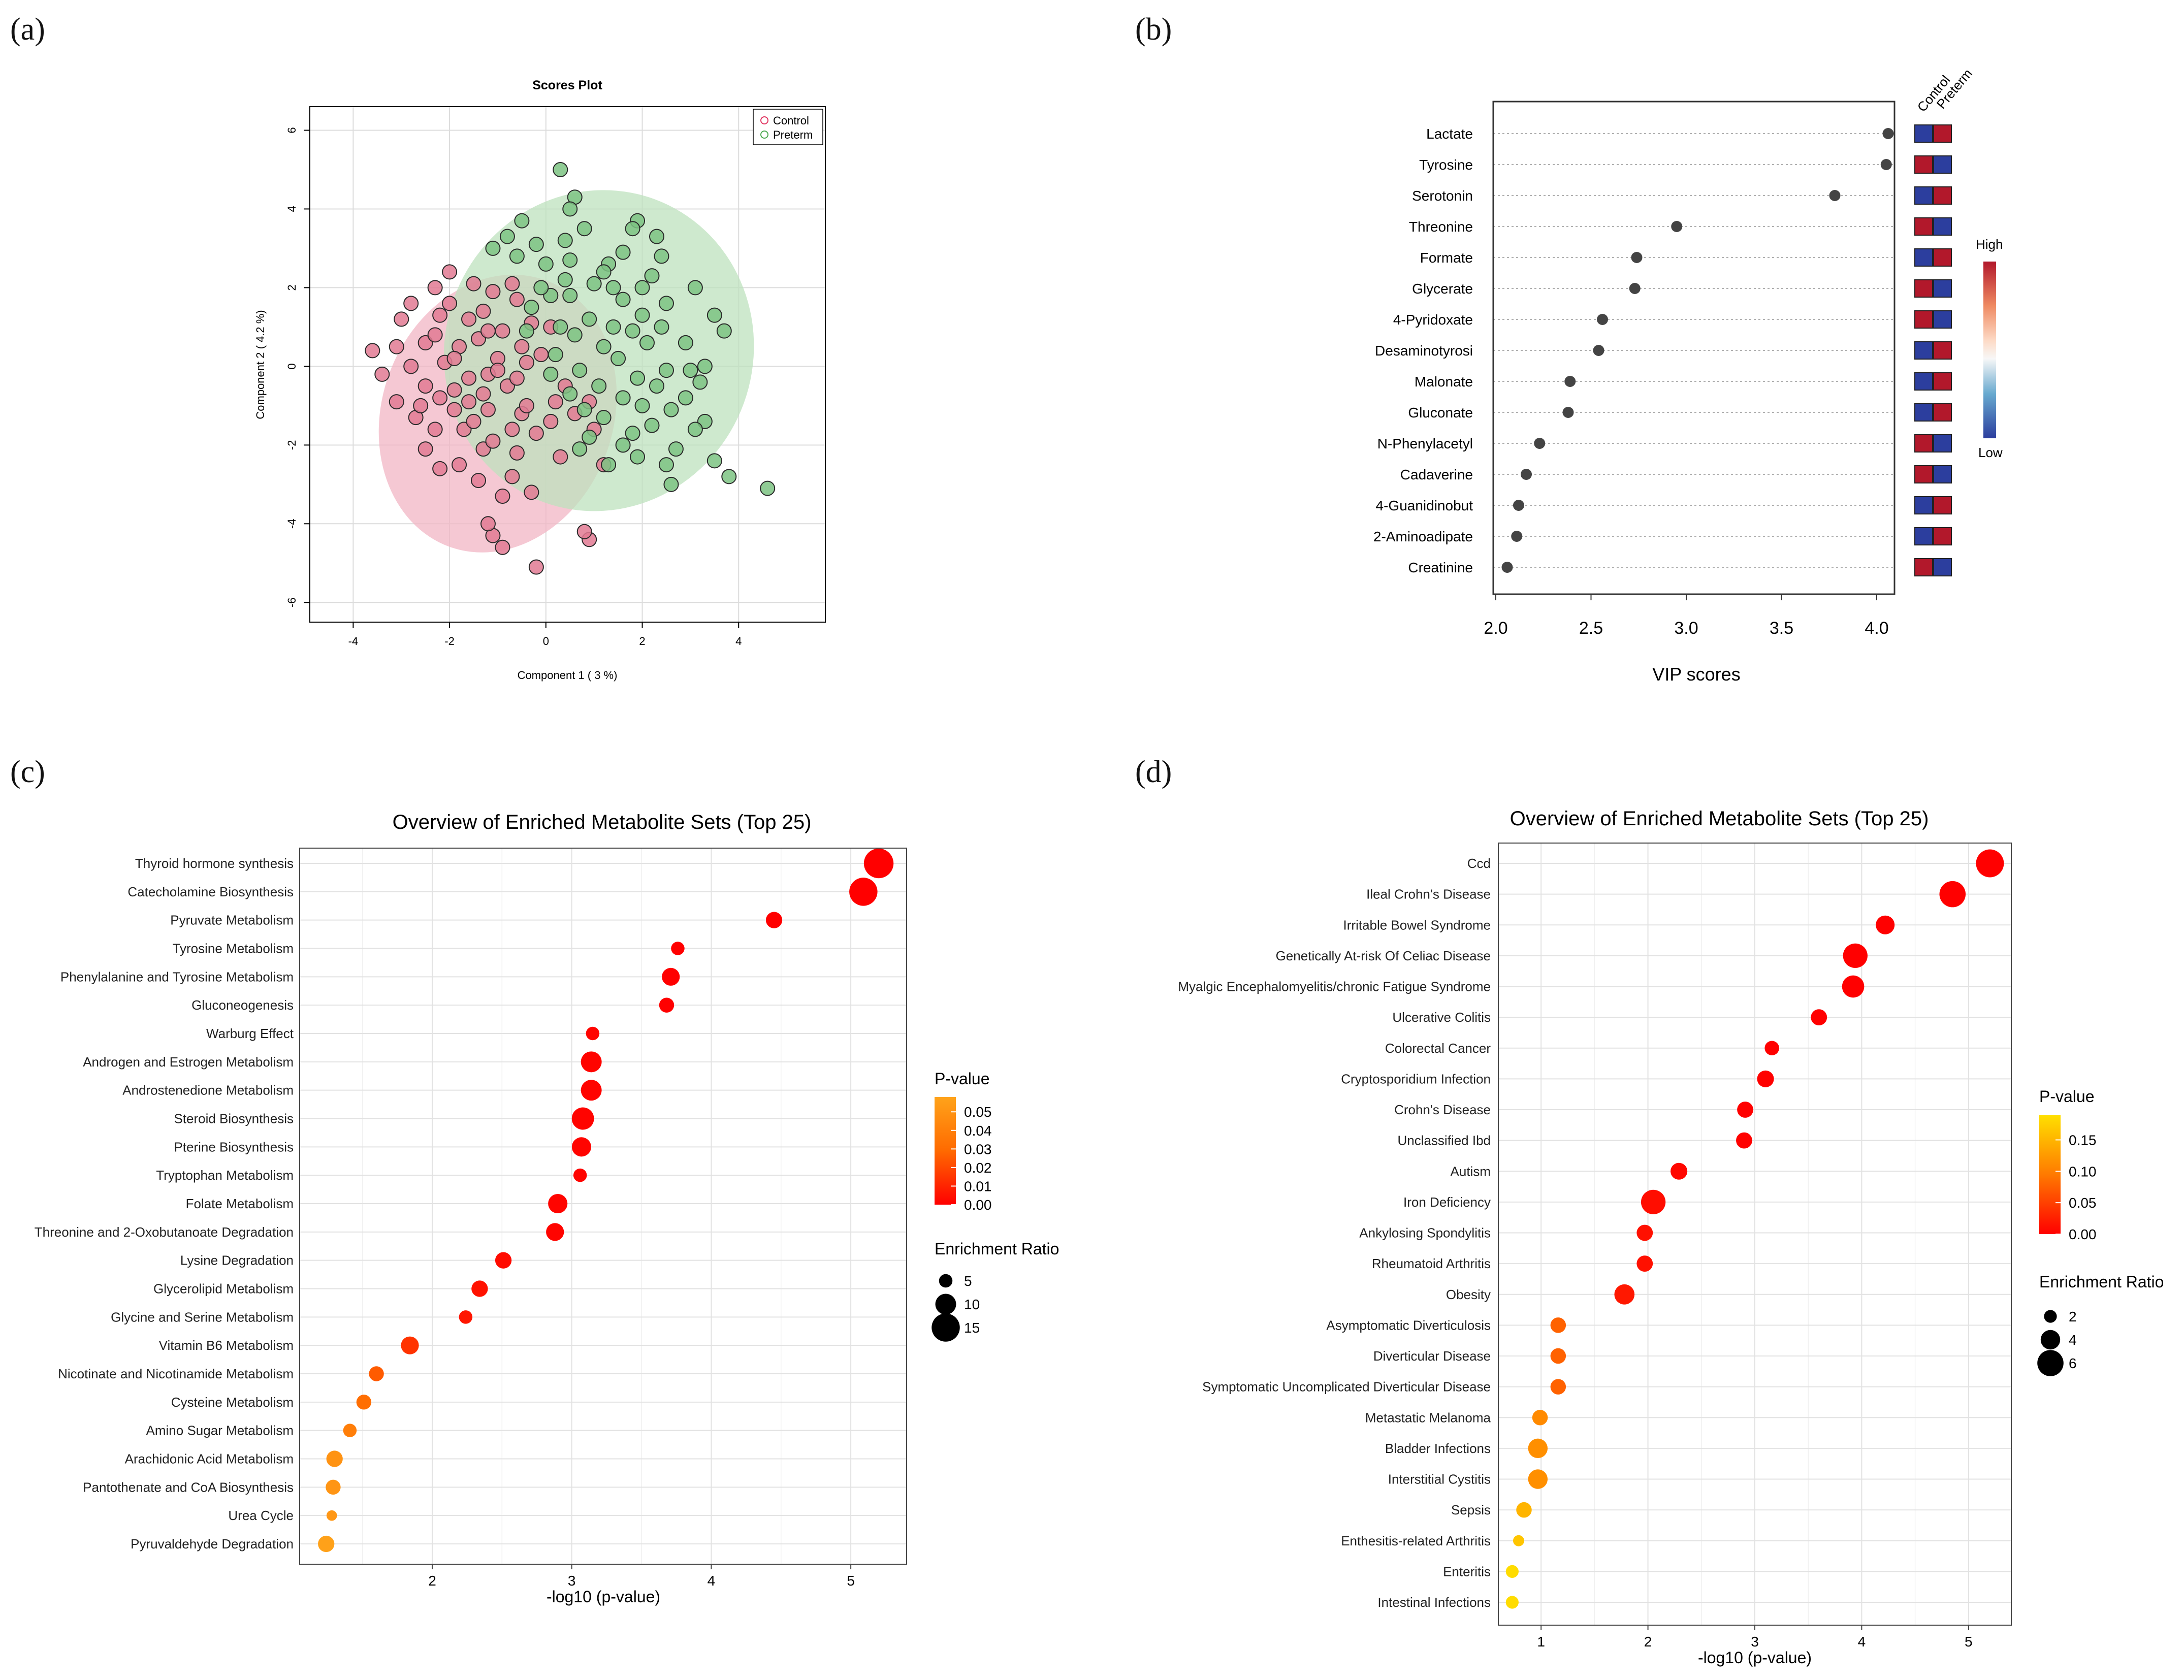  I want to click on d-set-label: Enthesitis-related Arthritis, so click(1416, 1541).